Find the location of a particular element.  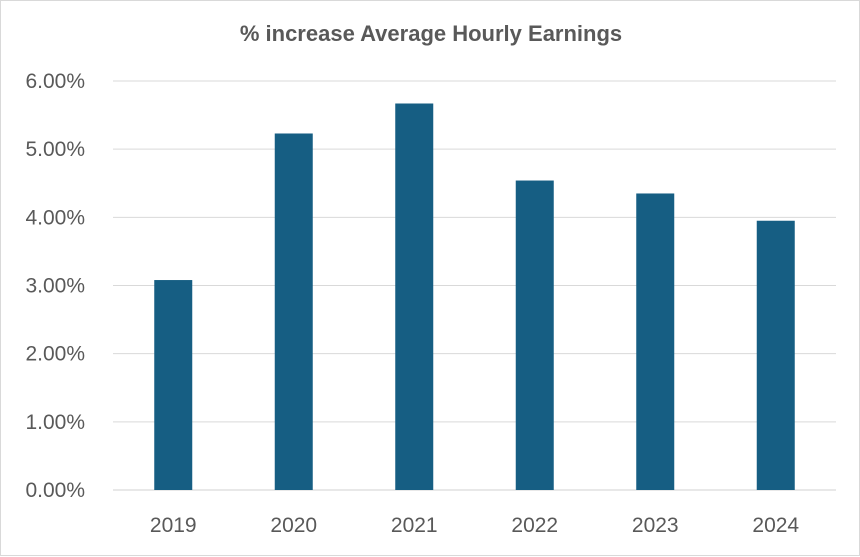

x-tick-label: 2023 is located at coordinates (655, 525).